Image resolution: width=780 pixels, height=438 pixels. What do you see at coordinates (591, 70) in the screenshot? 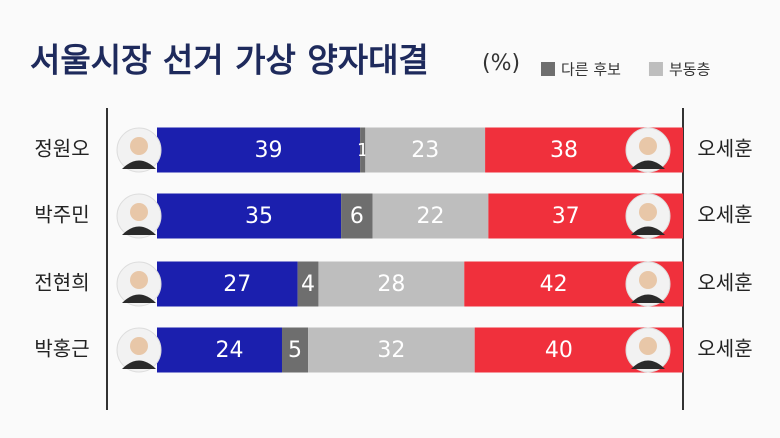
I see `legend-label: 다른 후보` at bounding box center [591, 70].